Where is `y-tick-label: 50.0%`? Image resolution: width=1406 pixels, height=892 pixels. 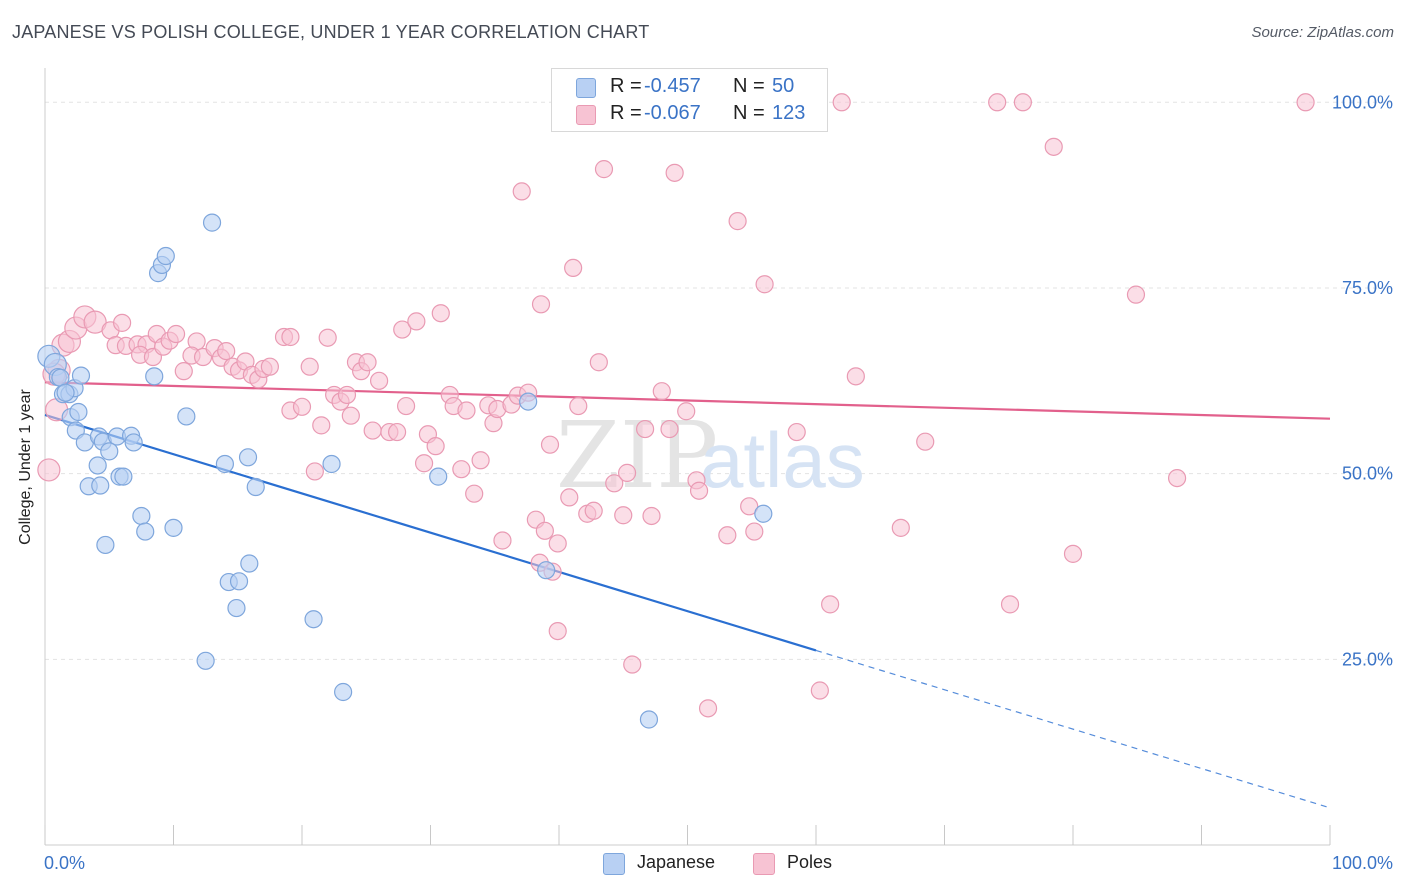
y-tick-label: 50.0% is located at coordinates (1367, 474).